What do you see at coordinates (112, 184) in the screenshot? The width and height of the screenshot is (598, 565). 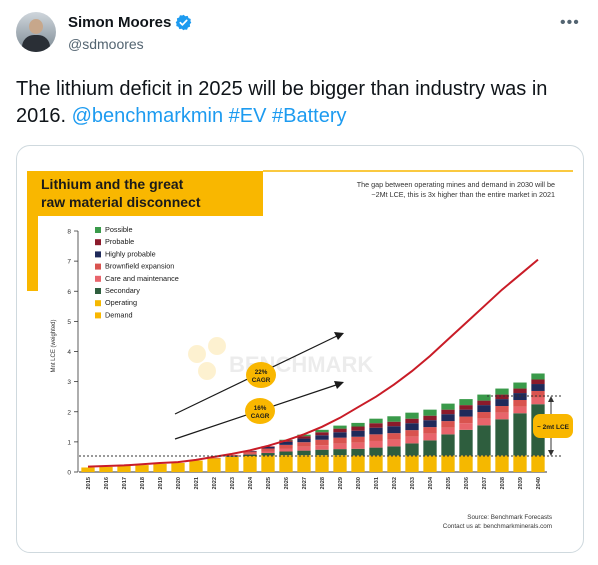 I see `chart-title-line1: Lithium and the great` at bounding box center [112, 184].